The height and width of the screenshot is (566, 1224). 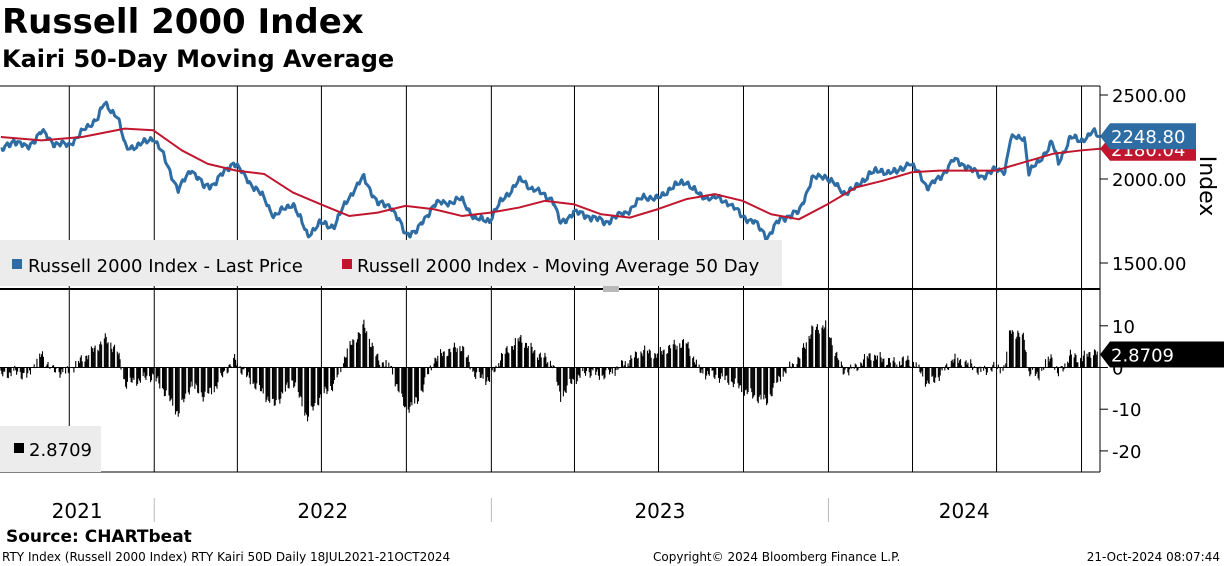 I want to click on panel-splitter-handle, so click(x=611, y=289).